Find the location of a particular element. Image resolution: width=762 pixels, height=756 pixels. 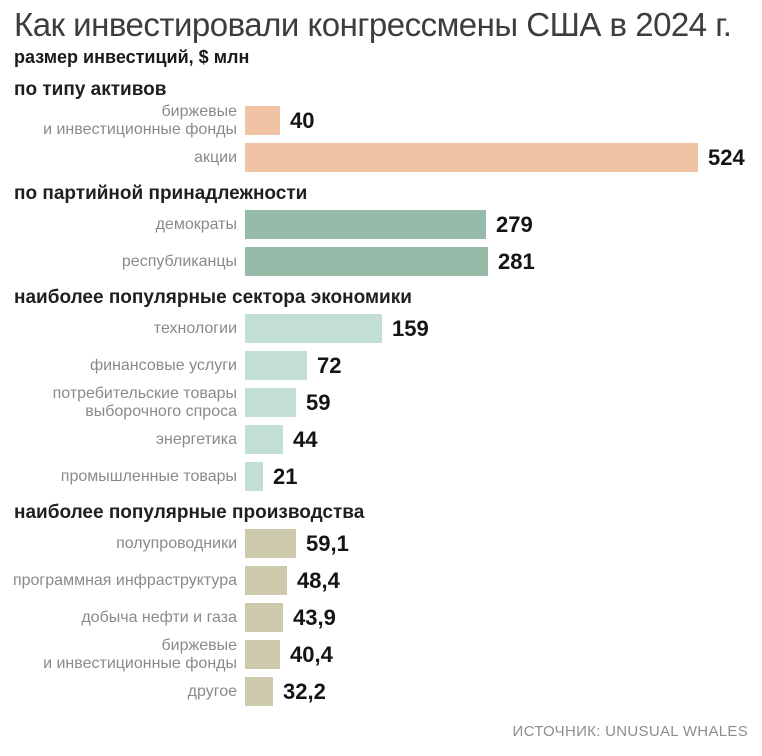

bar-row: республиканцы 281 is located at coordinates (381, 261).